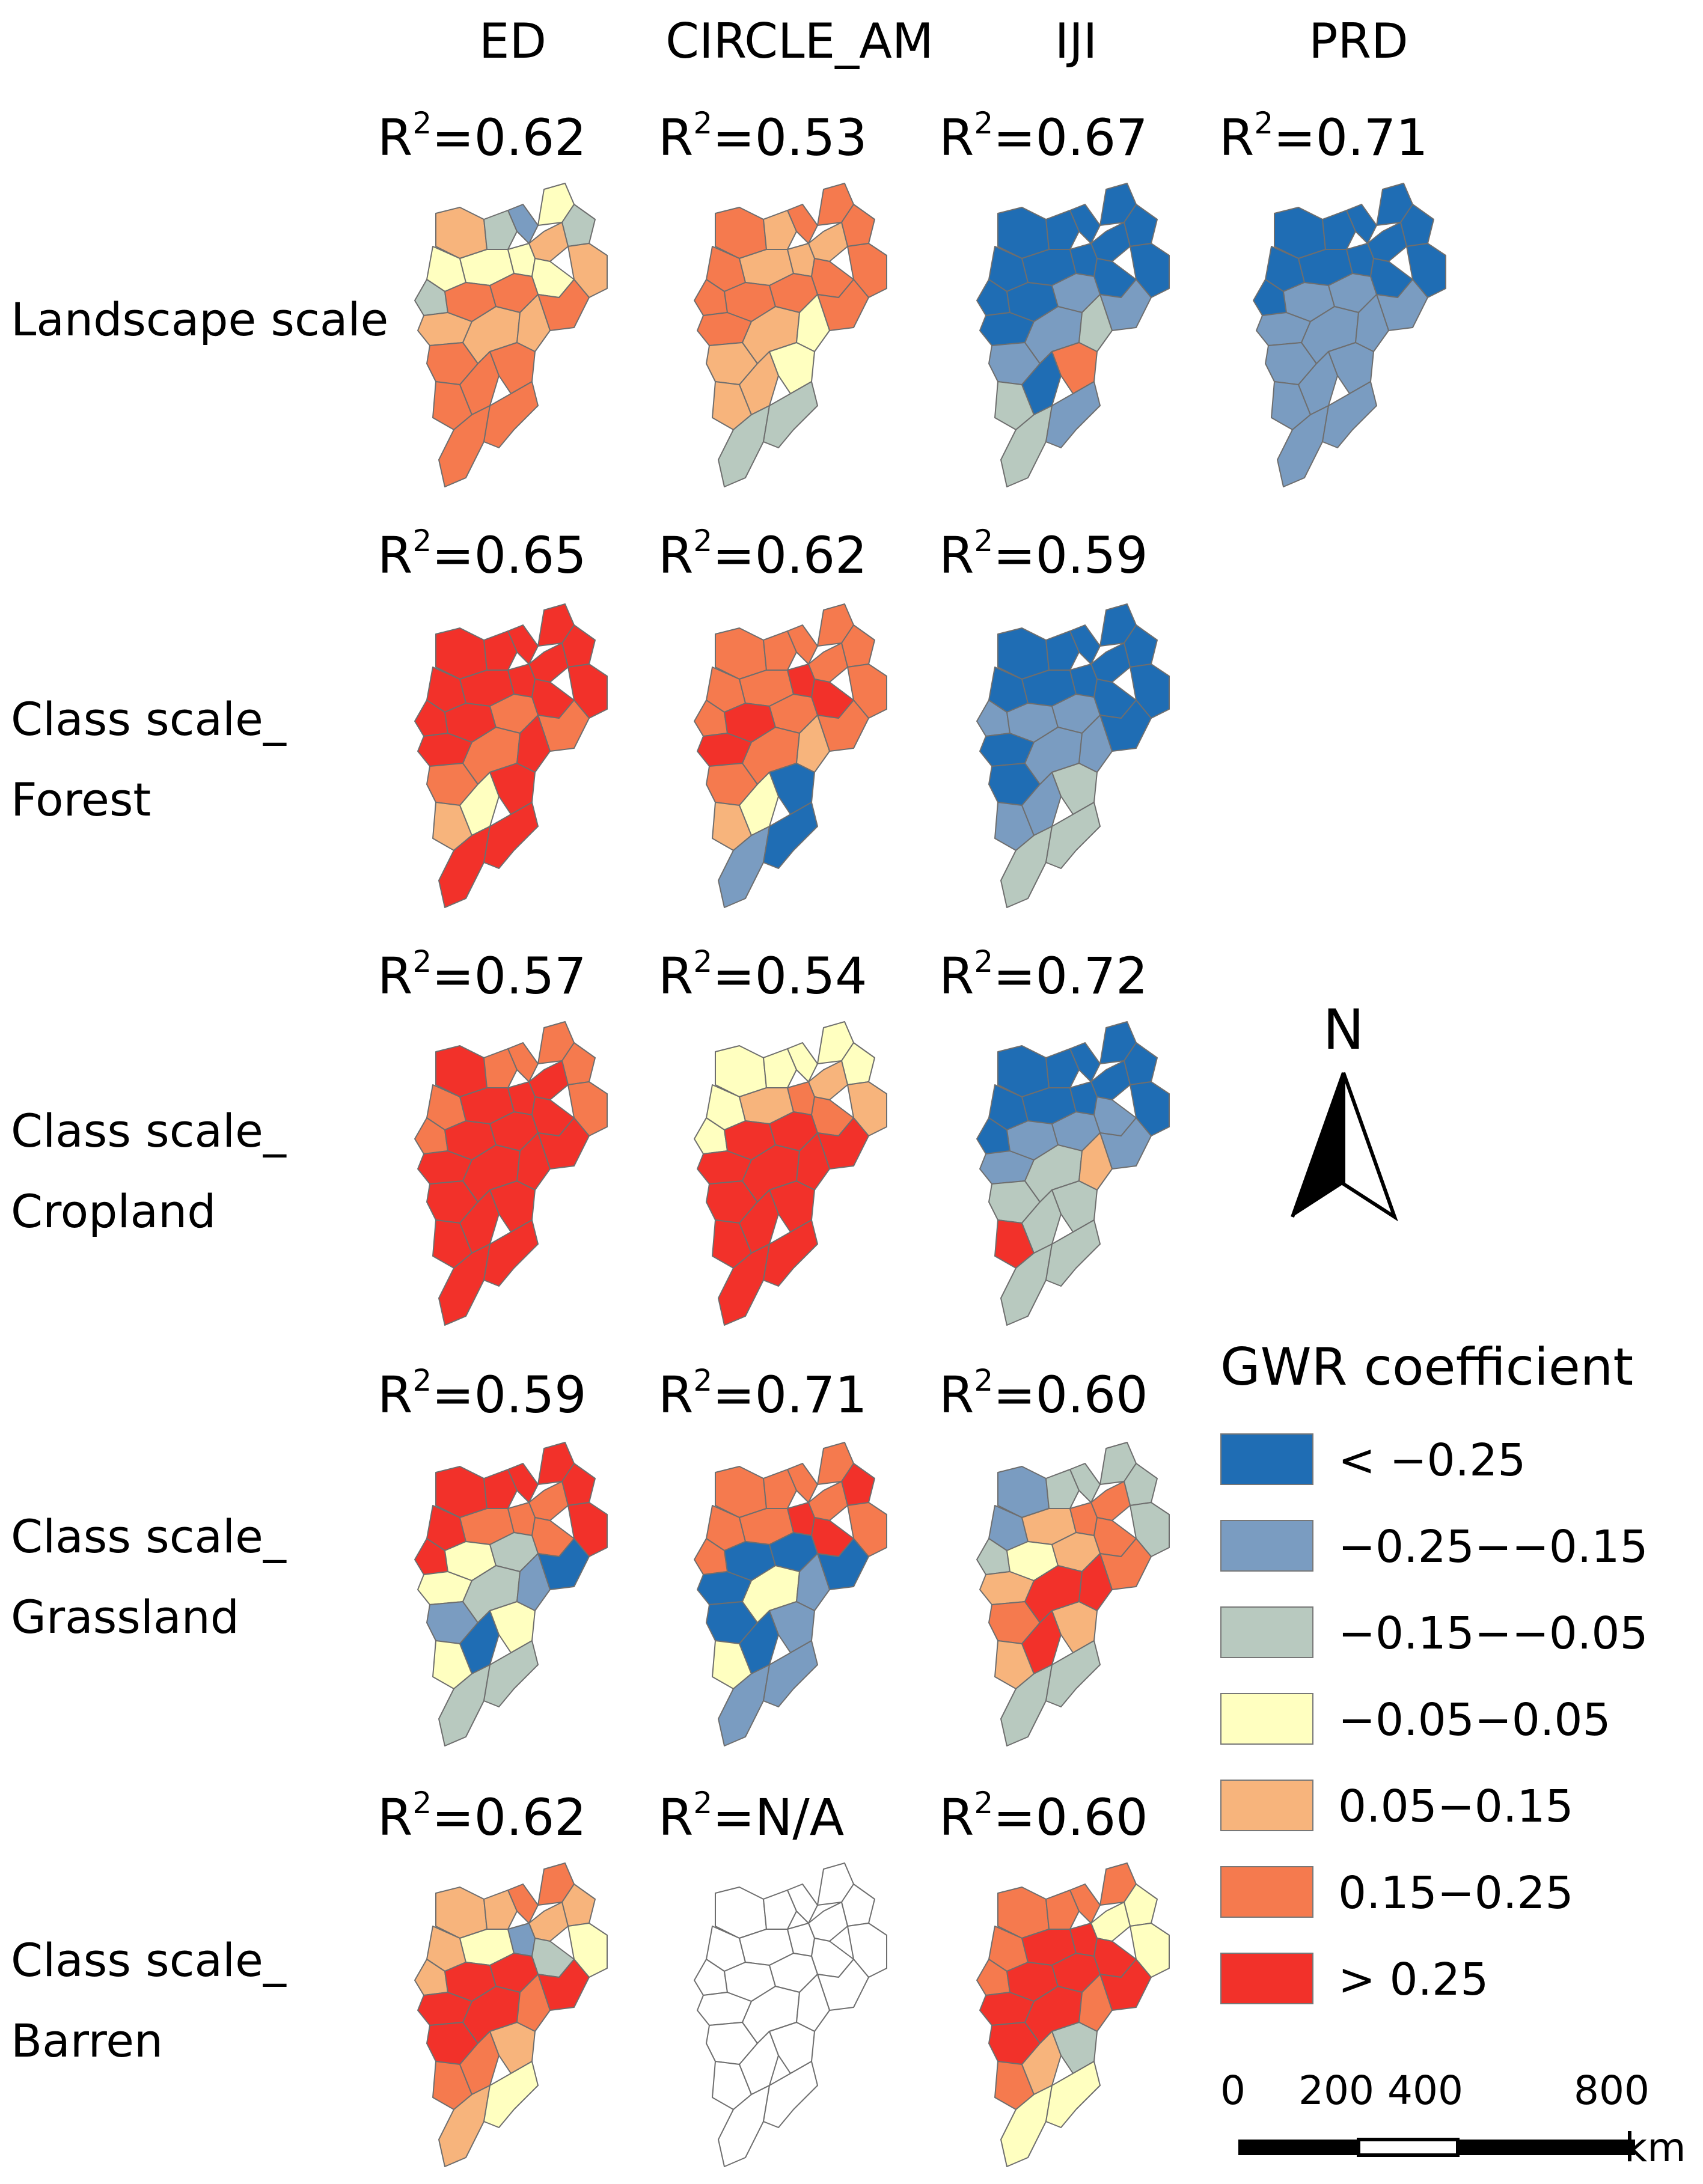  What do you see at coordinates (1432, 1460) in the screenshot?
I see `legend-label: < −0.25` at bounding box center [1432, 1460].